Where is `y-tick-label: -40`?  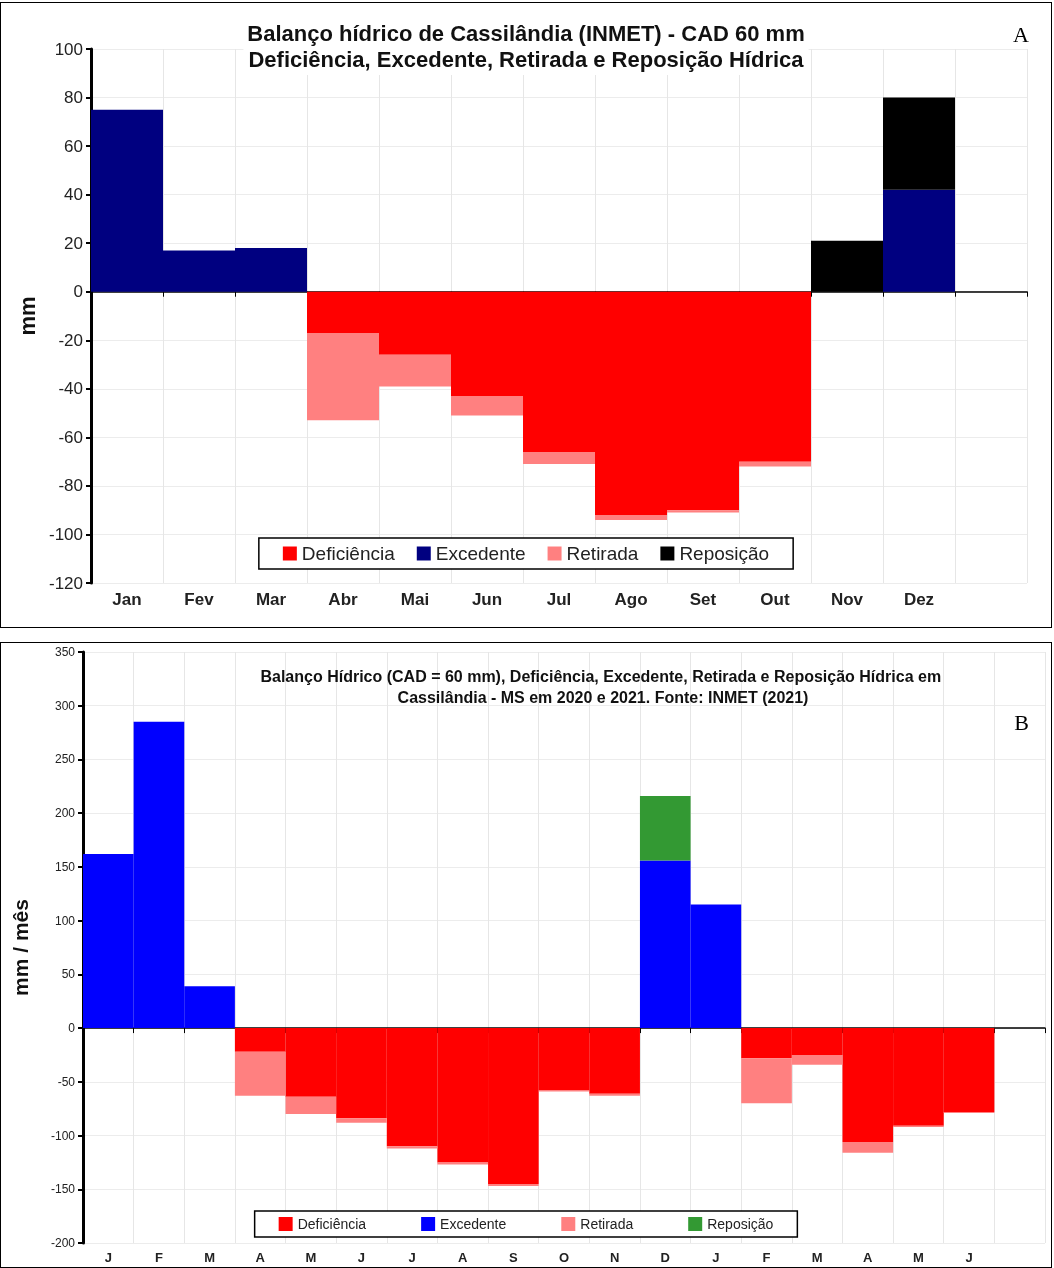
y-tick-label: -40 is located at coordinates (70, 389).